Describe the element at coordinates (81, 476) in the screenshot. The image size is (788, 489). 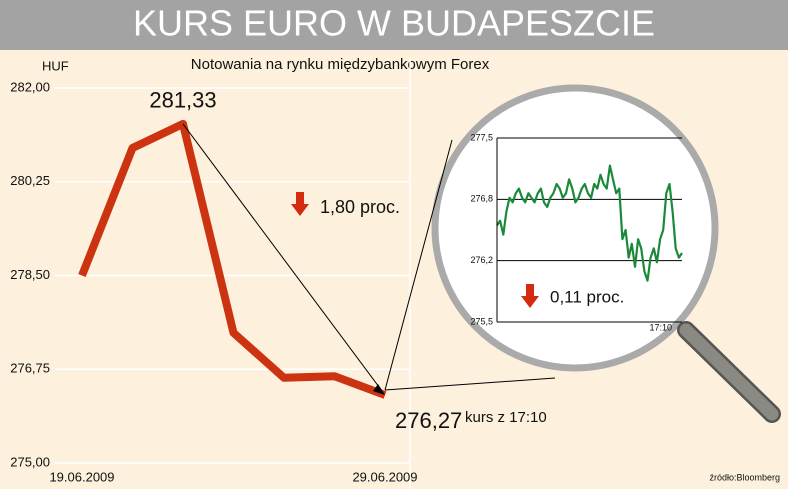
I see `x-tick-label: 19.06.2009` at that location.